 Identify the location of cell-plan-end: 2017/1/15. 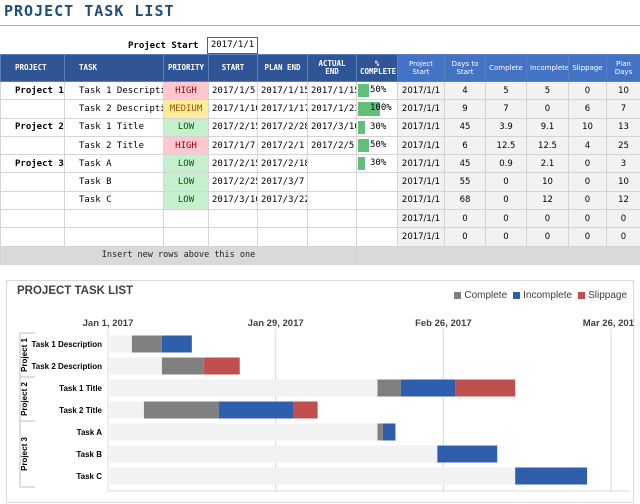
(283, 91).